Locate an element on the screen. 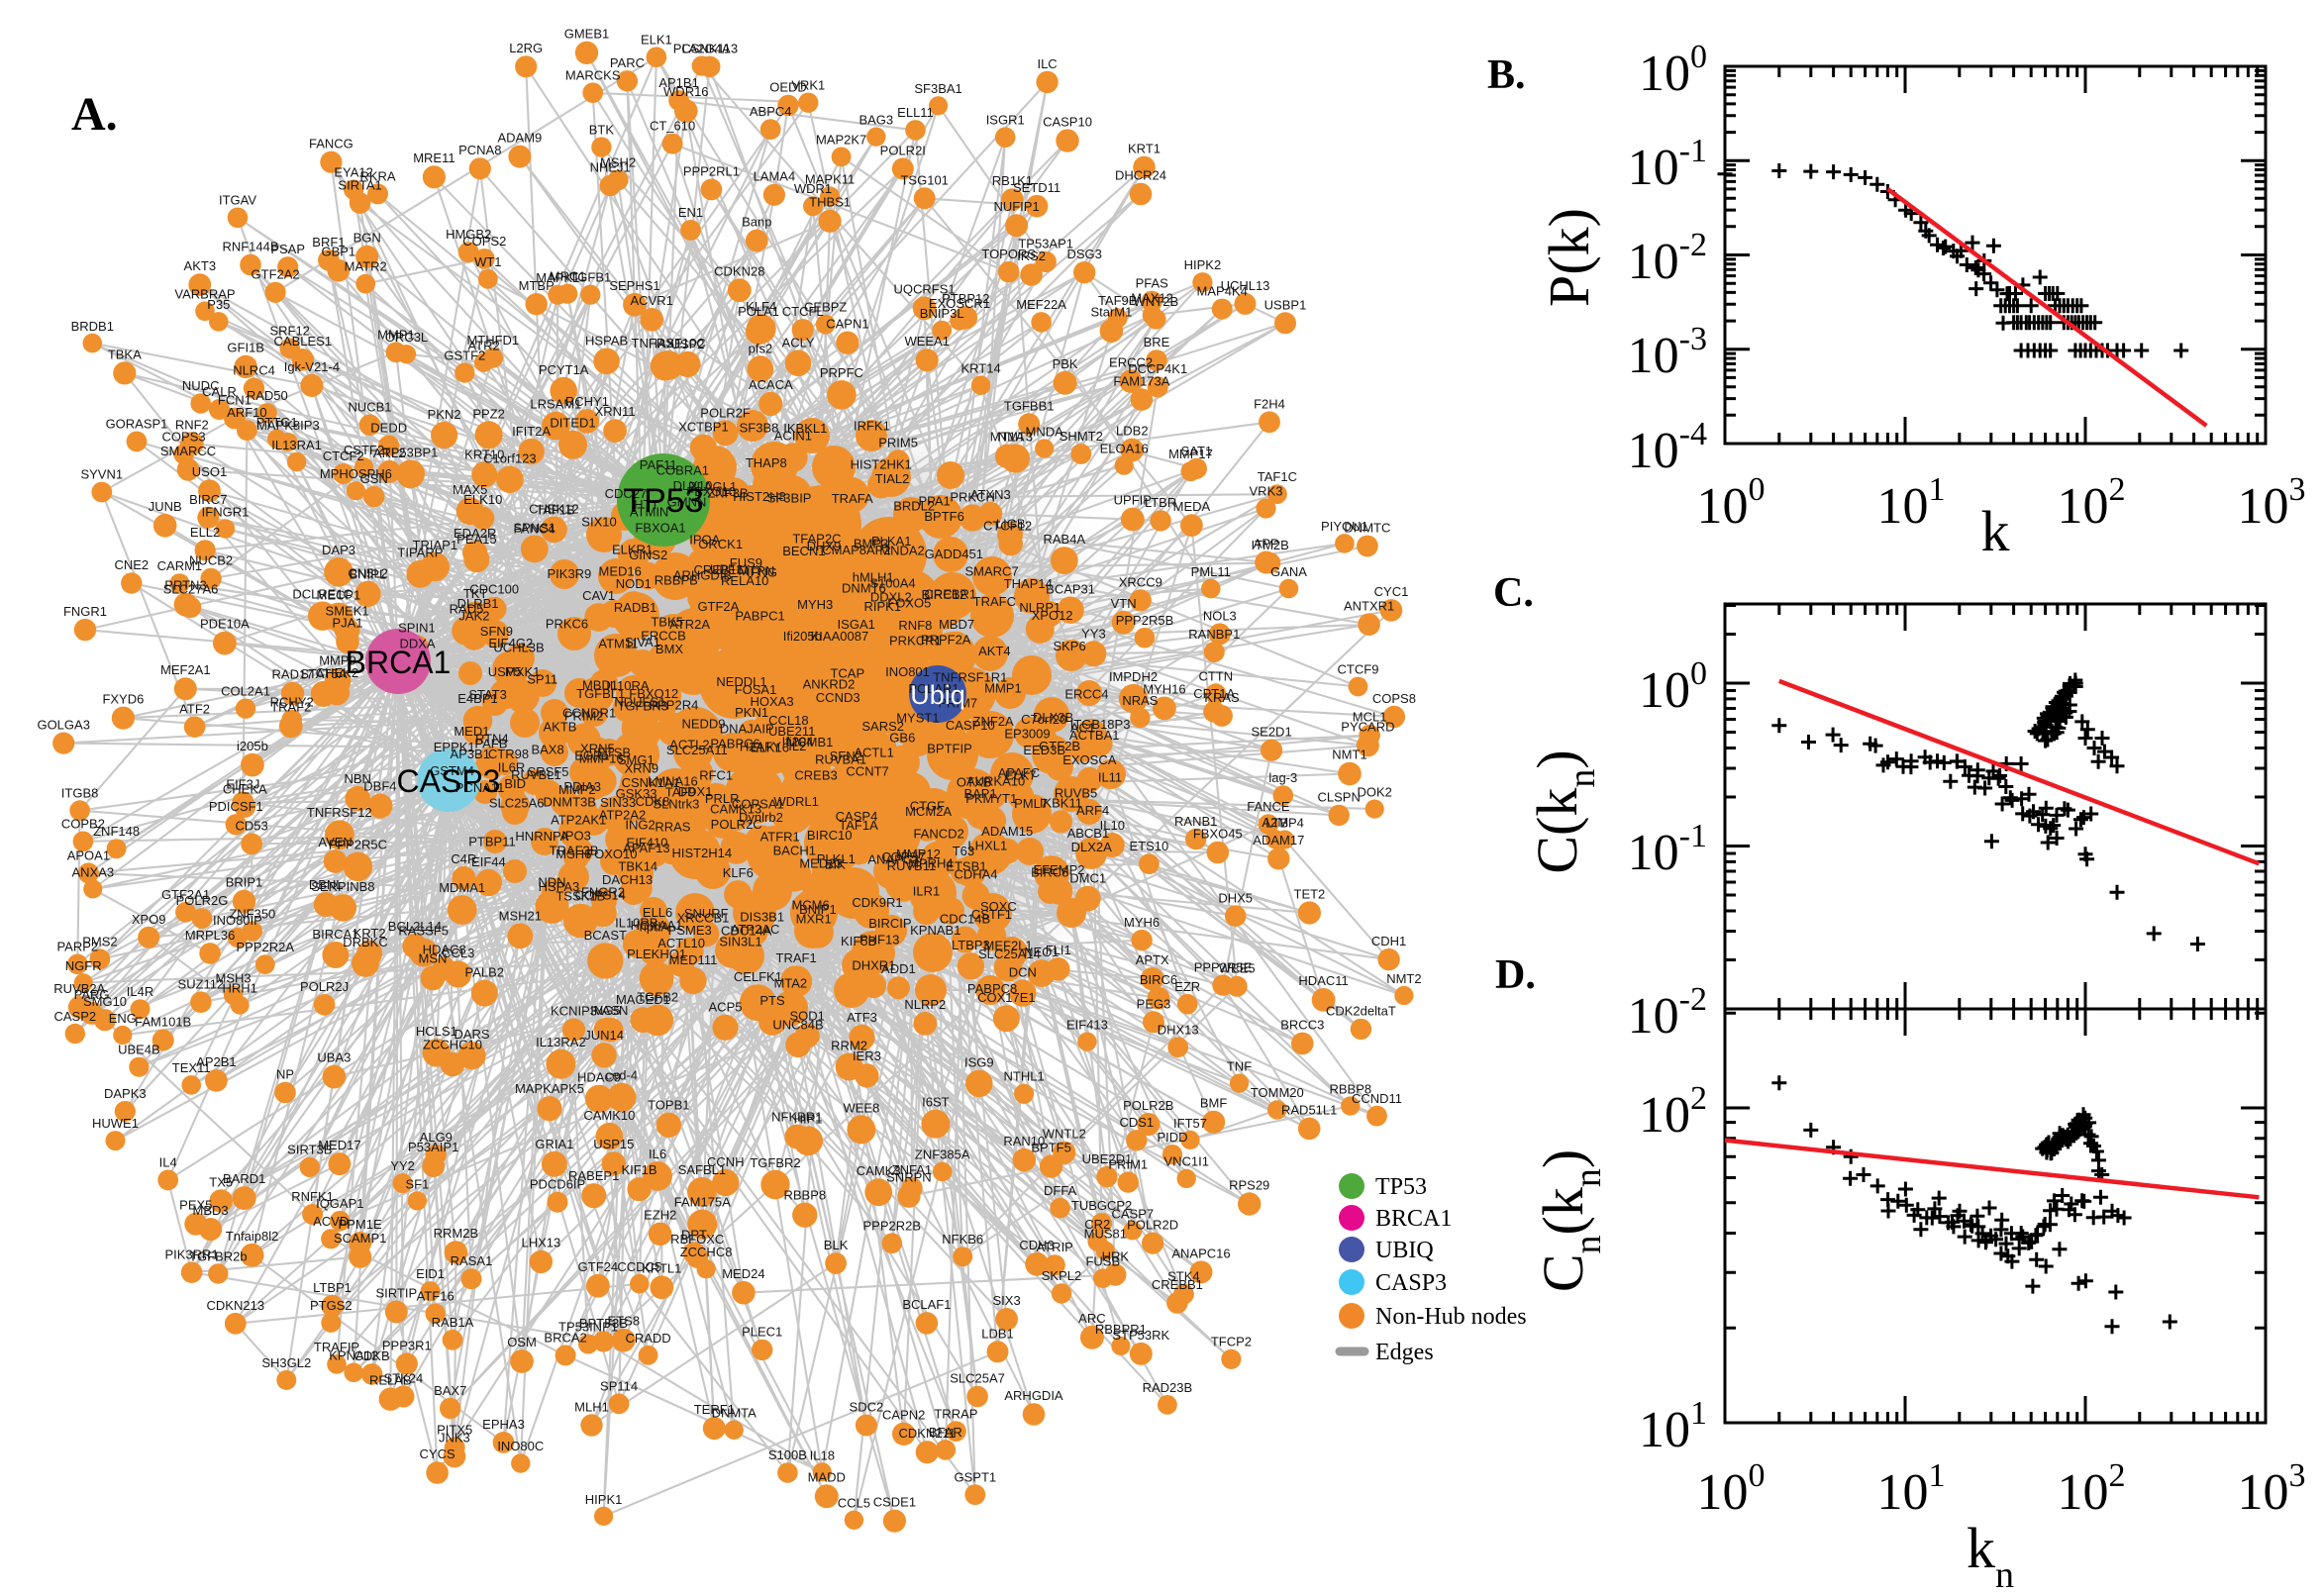 This screenshot has width=2323, height=1596. svg-text: CCDC5 is located at coordinates (639, 1267).